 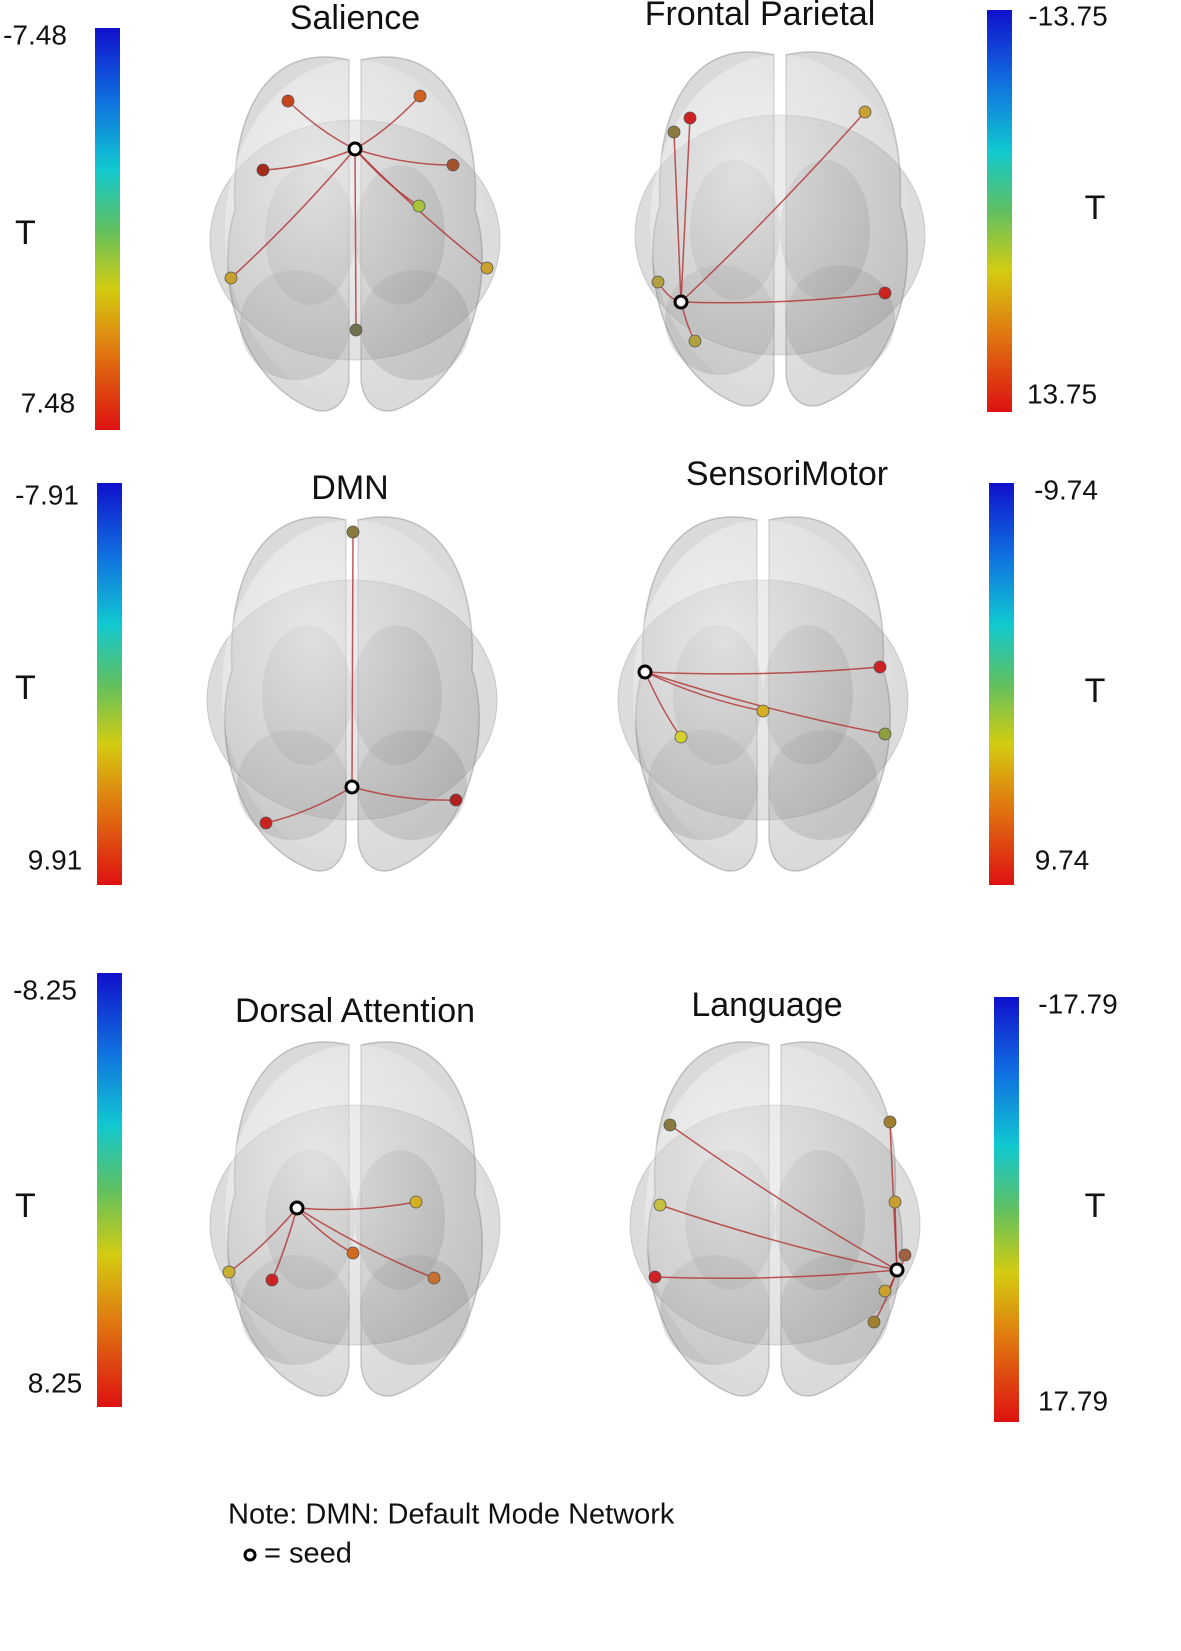 What do you see at coordinates (47, 494) in the screenshot?
I see `colorbar-max-label: -7.91` at bounding box center [47, 494].